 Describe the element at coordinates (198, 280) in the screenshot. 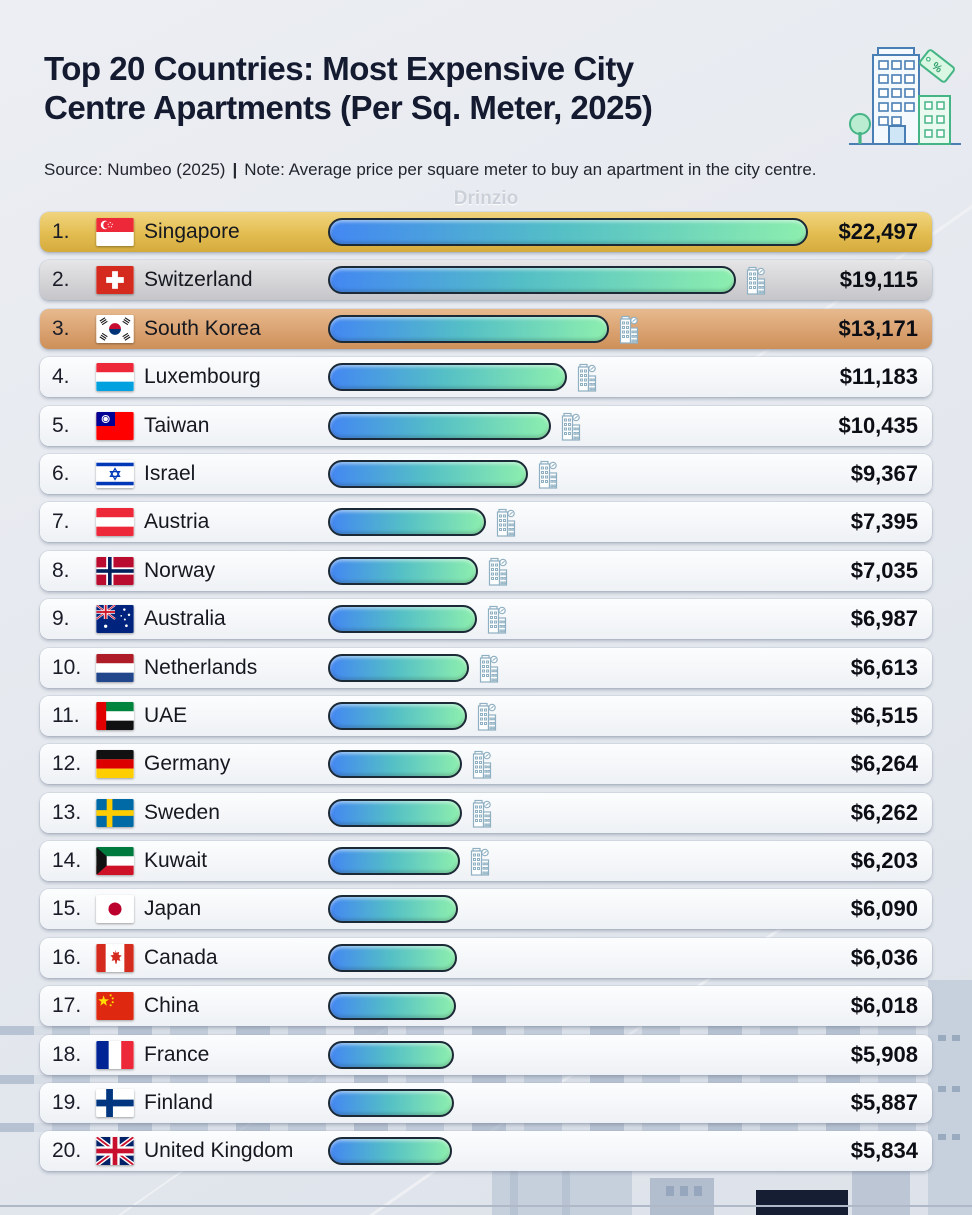

I see `country-name: Switzerland` at that location.